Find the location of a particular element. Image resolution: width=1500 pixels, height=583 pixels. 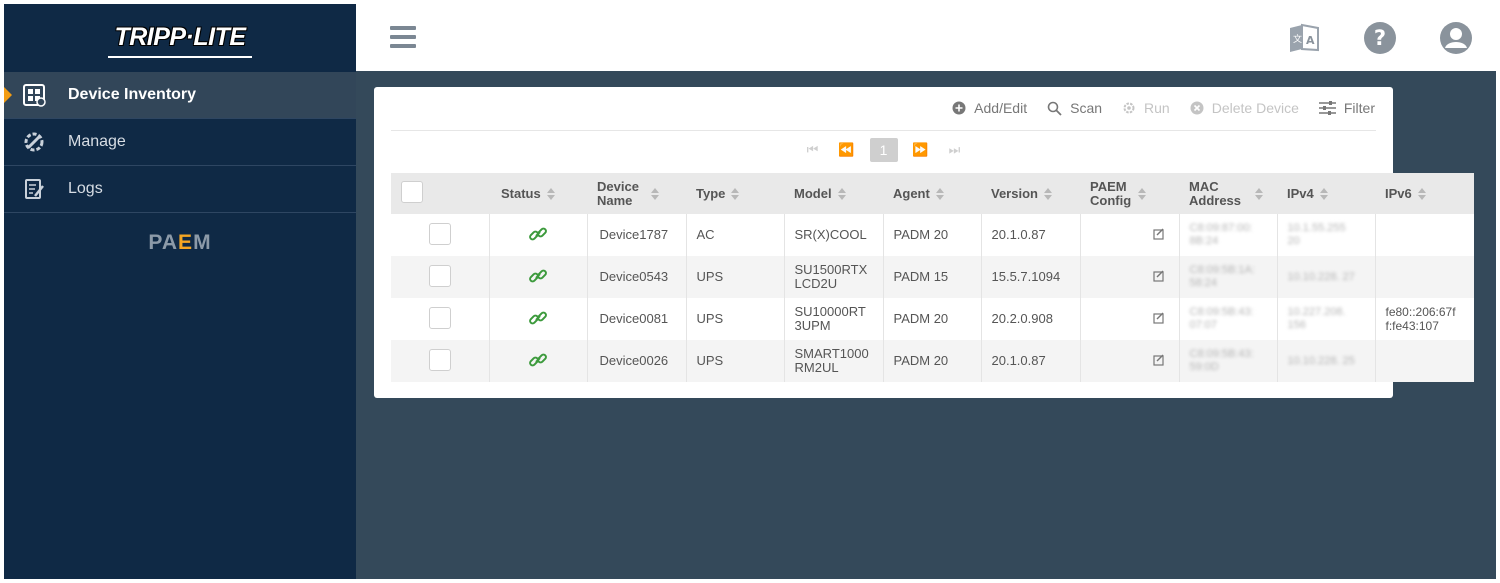

gear-icon is located at coordinates (1129, 108).